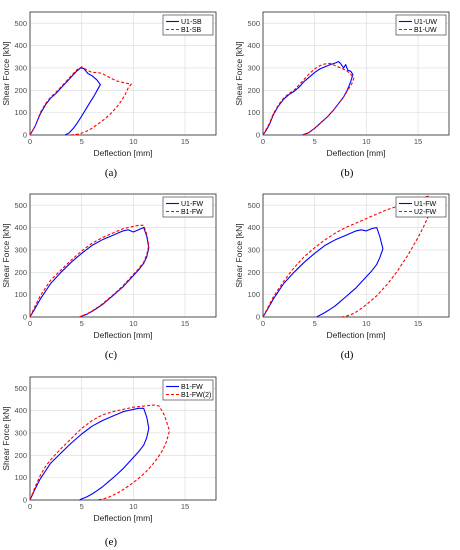 This screenshot has width=460, height=550. I want to click on figure-caption: (c), so click(111, 355).